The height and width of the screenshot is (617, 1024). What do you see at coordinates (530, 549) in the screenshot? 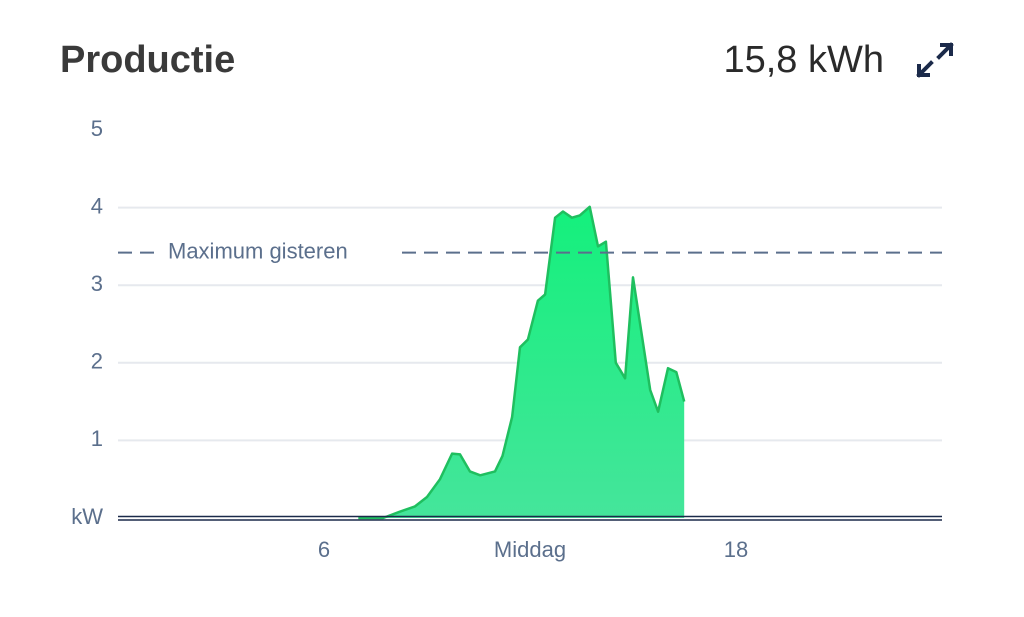
I see `x-tick-label: Middag` at bounding box center [530, 549].